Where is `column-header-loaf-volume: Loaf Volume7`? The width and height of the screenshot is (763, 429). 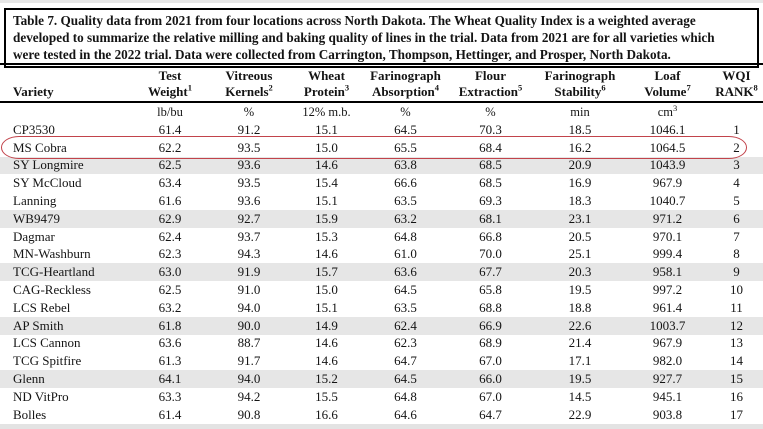 column-header-loaf-volume: Loaf Volume7 is located at coordinates (667, 84).